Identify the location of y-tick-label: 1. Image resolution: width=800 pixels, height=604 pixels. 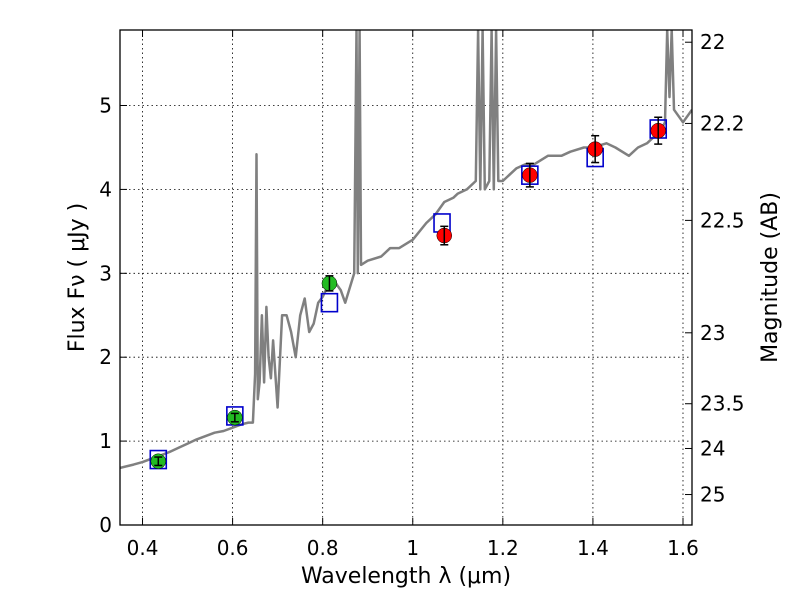
(105, 441).